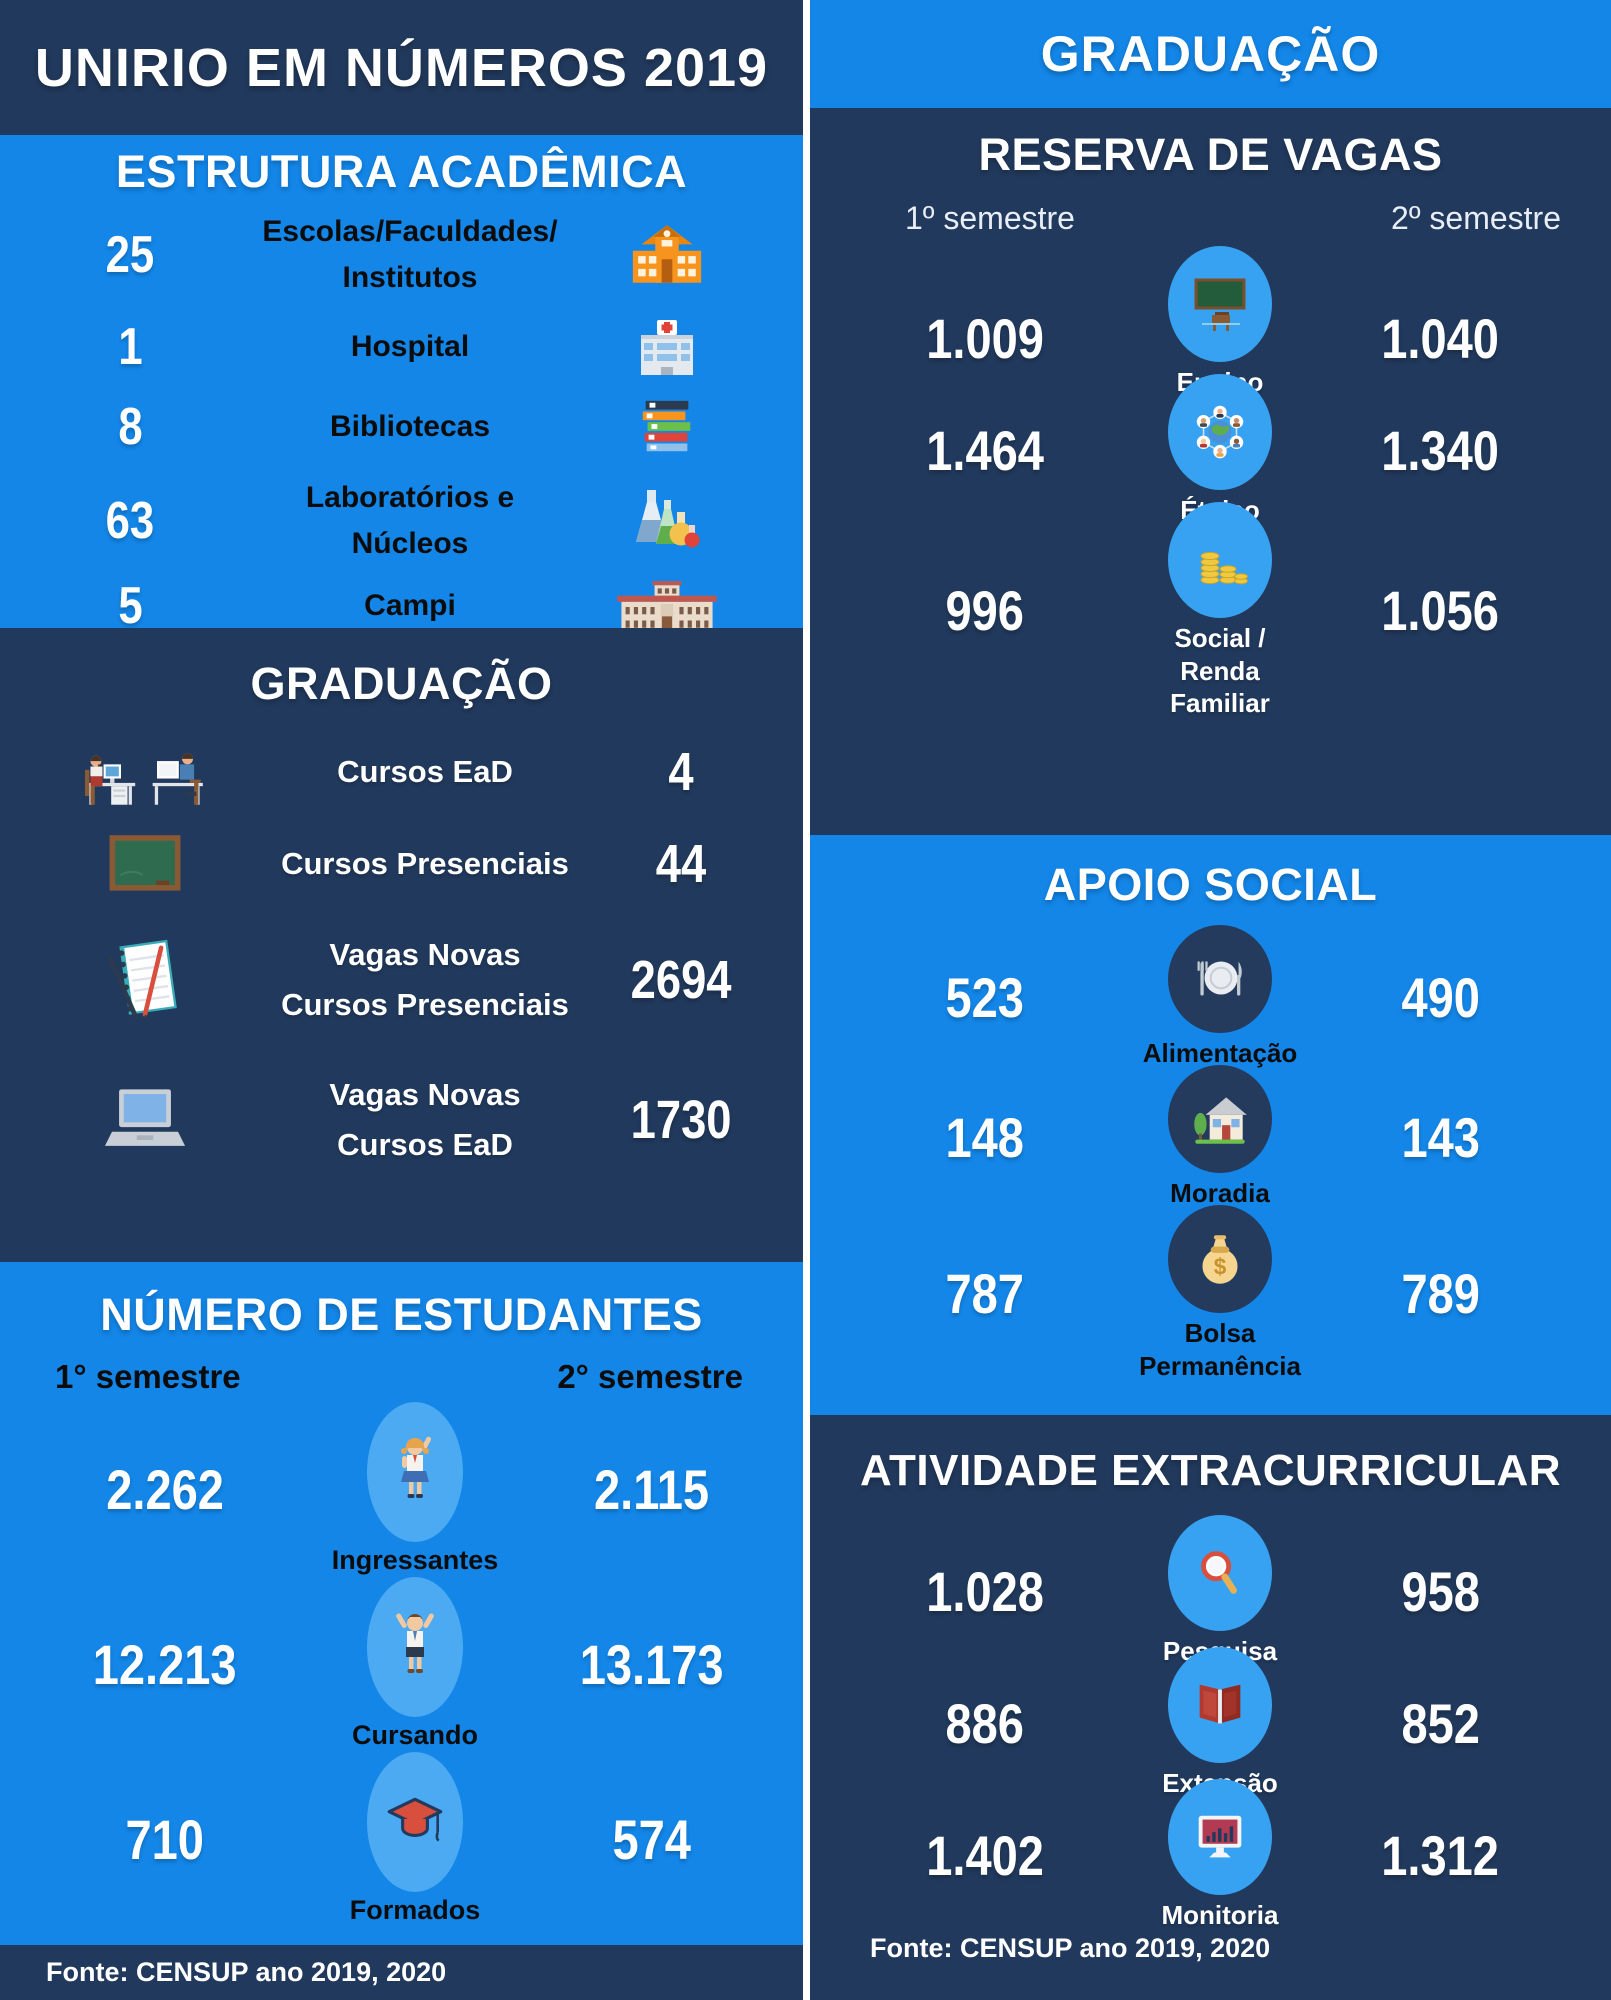  I want to click on estrutura-title: ESTRUTURA ACADÊMICA, so click(401, 171).